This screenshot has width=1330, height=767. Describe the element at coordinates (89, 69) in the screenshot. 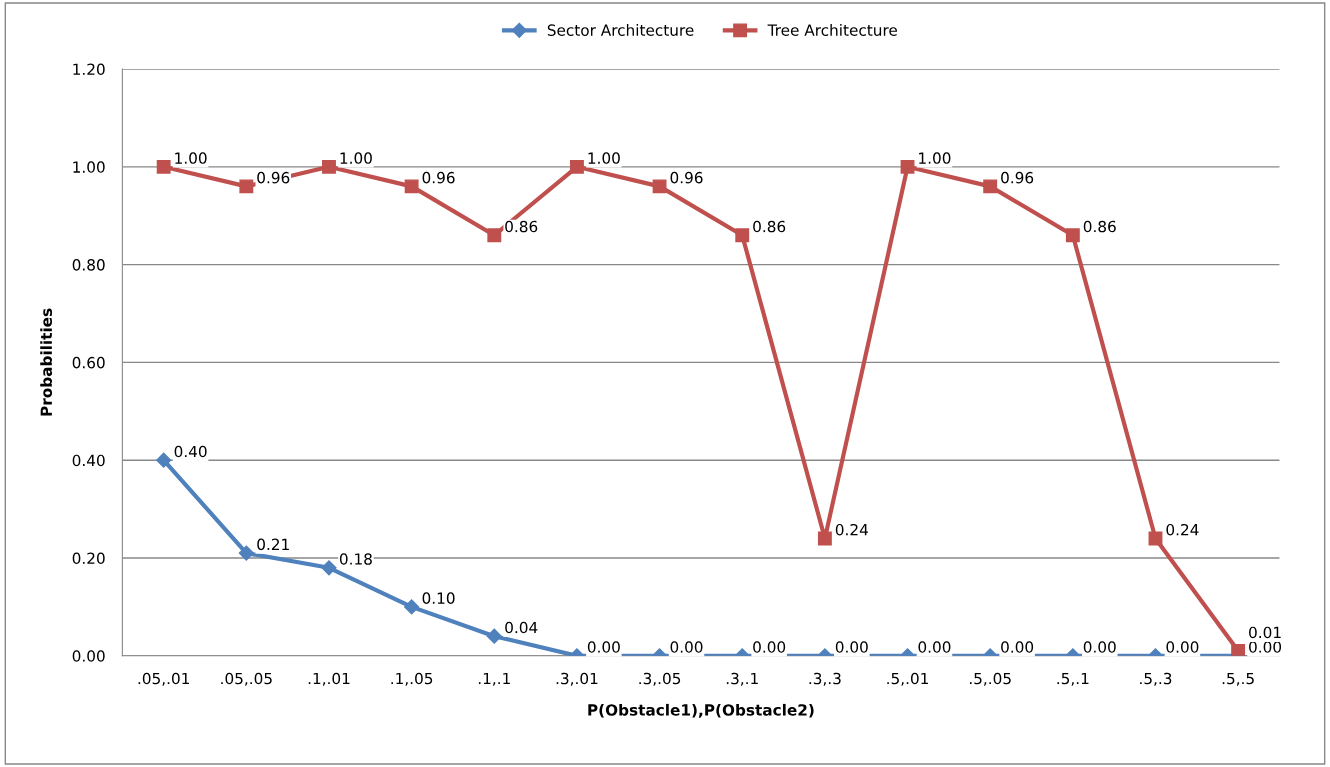

I see `y-tick-label: 1.20` at that location.